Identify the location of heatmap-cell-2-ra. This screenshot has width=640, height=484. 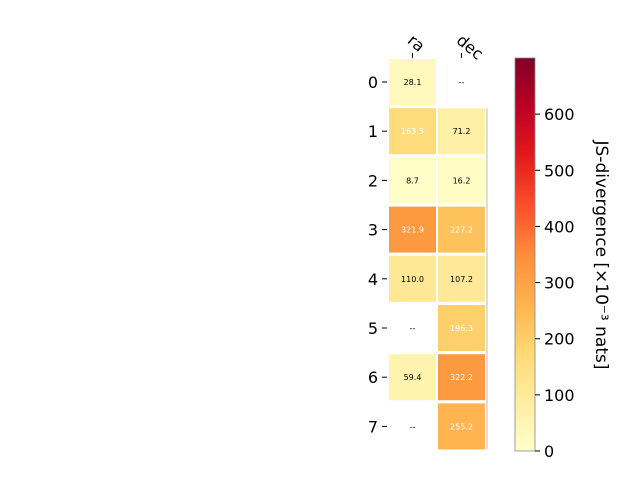
(412, 180).